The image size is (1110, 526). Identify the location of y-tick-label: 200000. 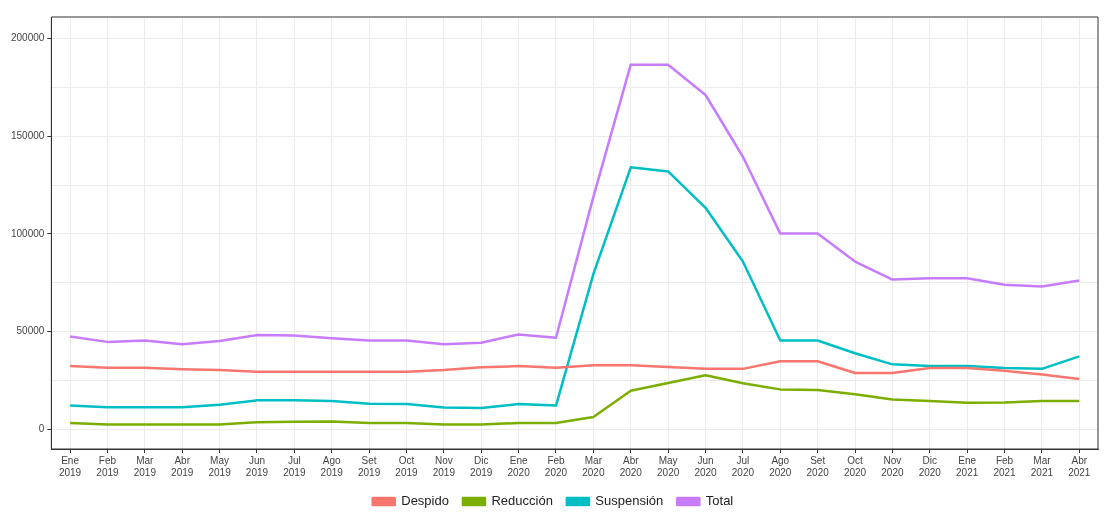
(27, 38).